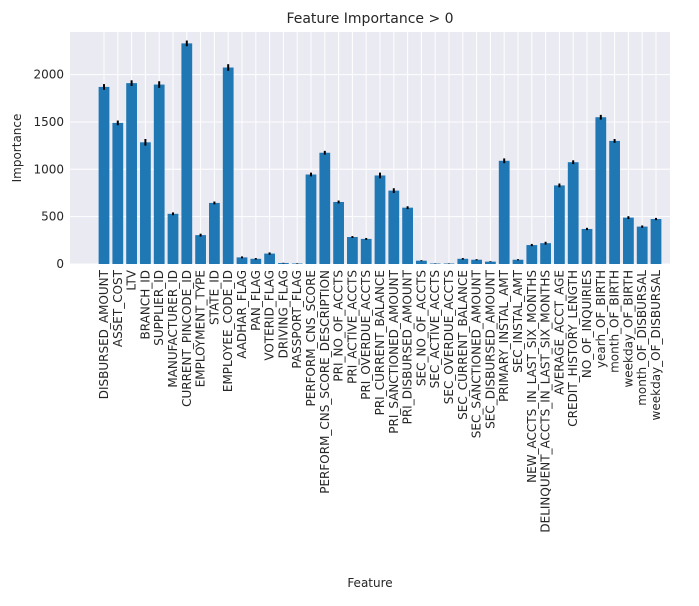 This screenshot has width=699, height=606. I want to click on bar-weekday-of-disbursal, so click(656, 241).